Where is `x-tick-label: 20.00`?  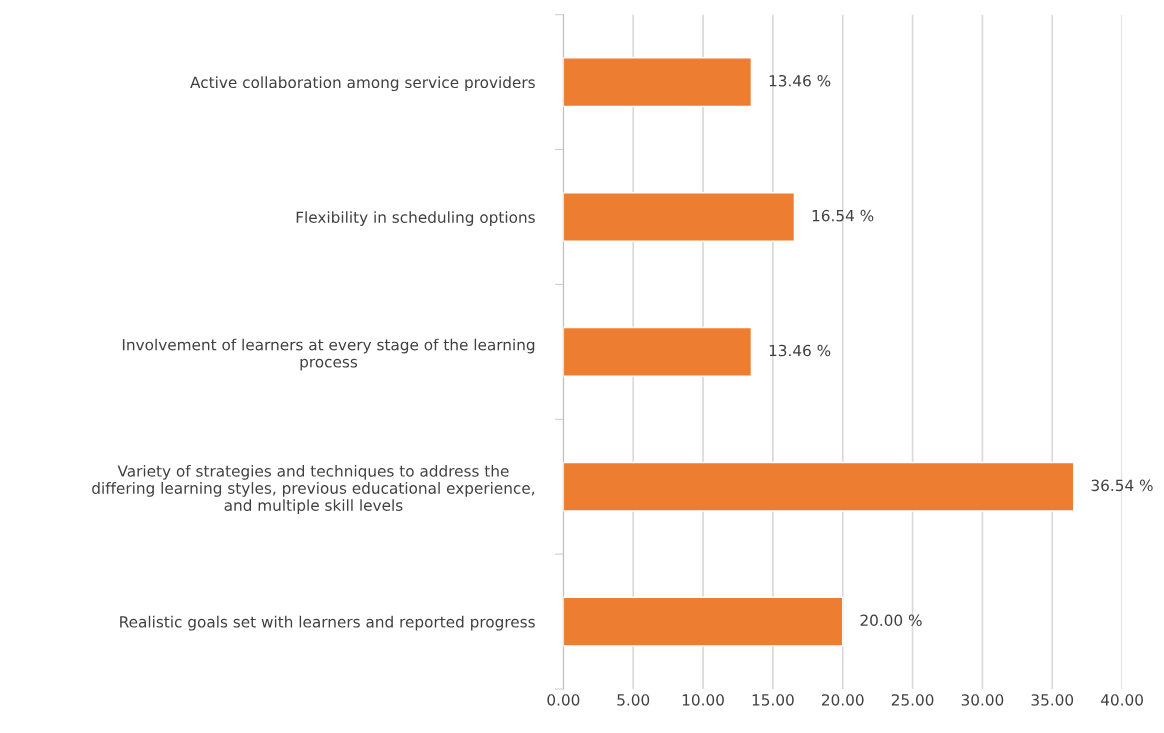
x-tick-label: 20.00 is located at coordinates (842, 700).